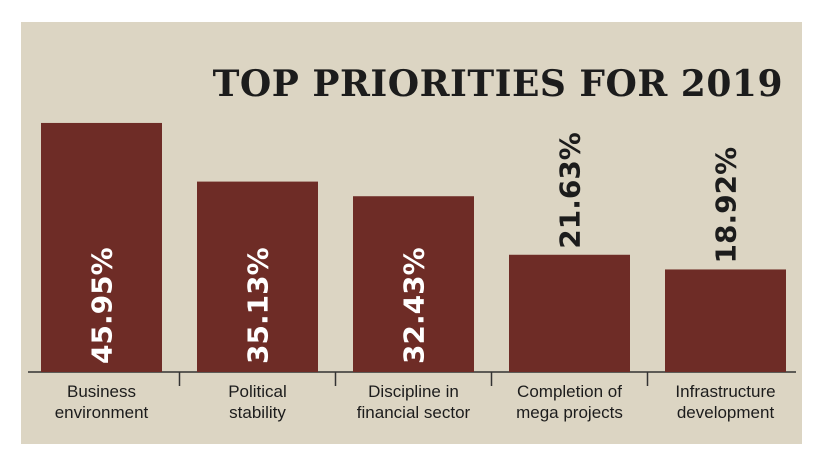 The image size is (823, 462). What do you see at coordinates (725, 402) in the screenshot?
I see `category-label: Infrastructure development` at bounding box center [725, 402].